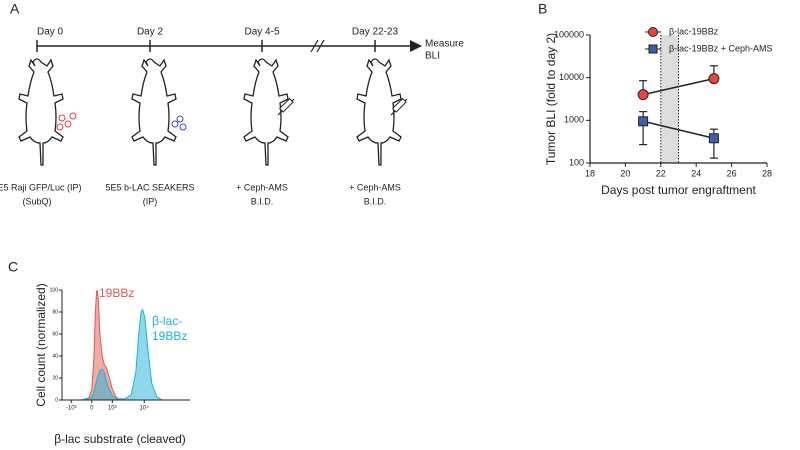 Image resolution: width=800 pixels, height=450 pixels. What do you see at coordinates (590, 173) in the screenshot?
I see `x-tick-label: 18` at bounding box center [590, 173].